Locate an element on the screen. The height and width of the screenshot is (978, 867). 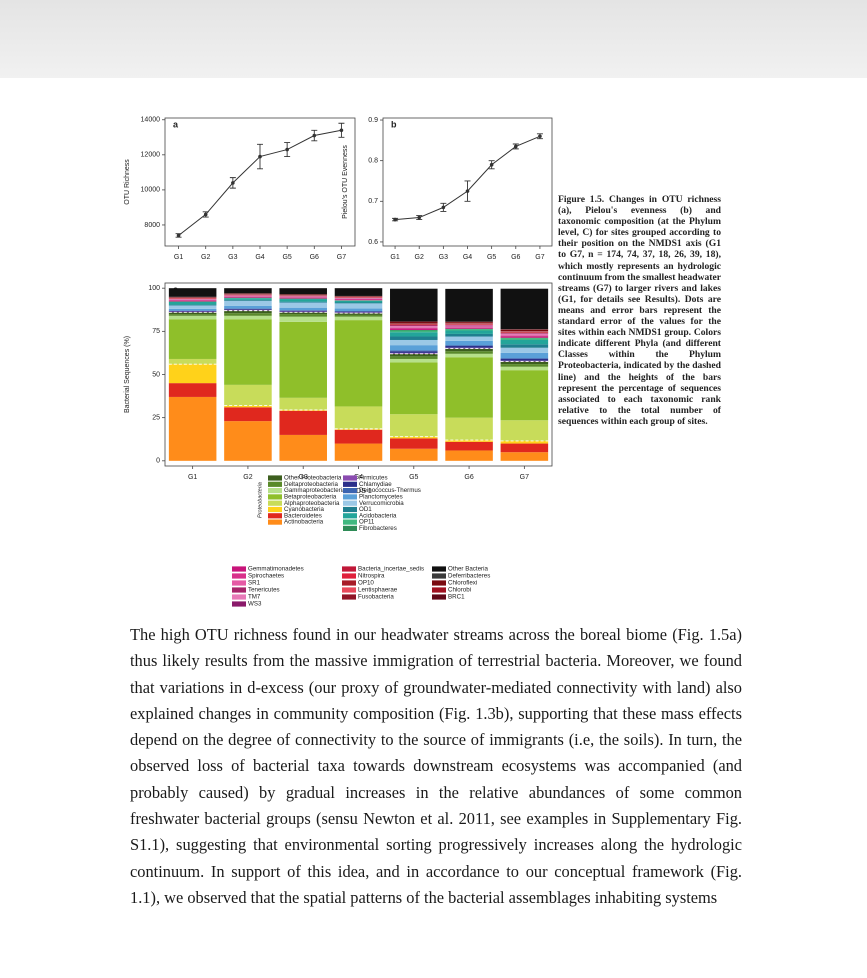
legend-label: Verrucomicrobia is located at coordinates (381, 503).